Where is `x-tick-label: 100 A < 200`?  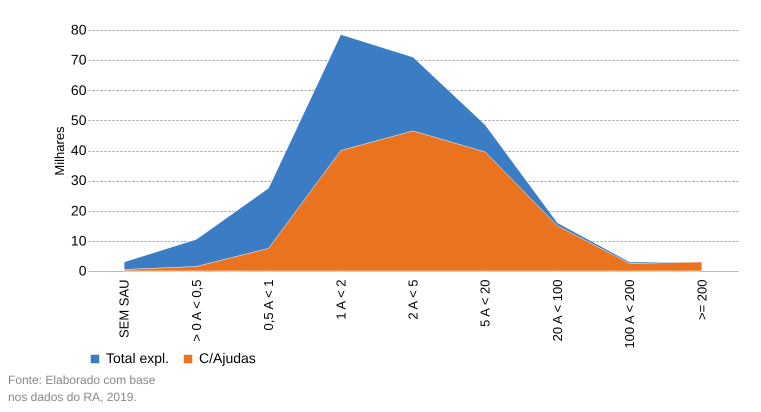
x-tick-label: 100 A < 200 is located at coordinates (630, 314).